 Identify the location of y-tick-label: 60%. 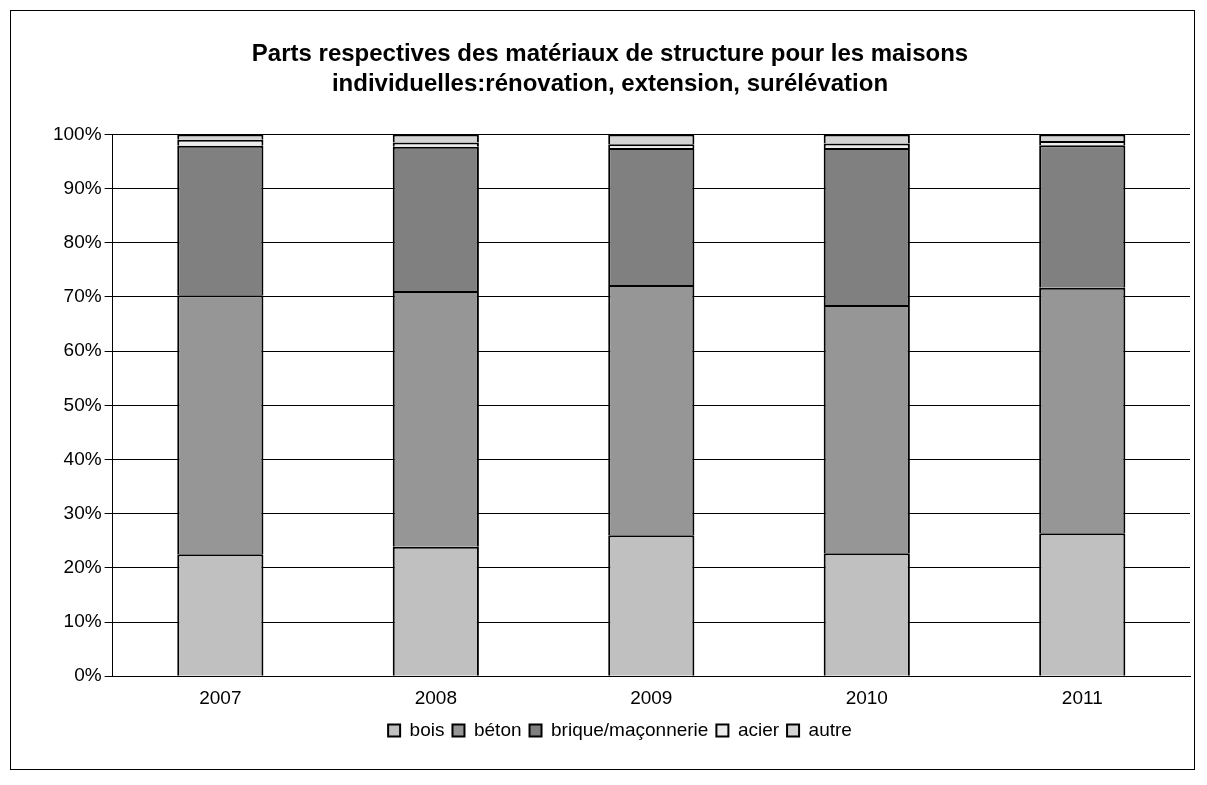
(82, 350).